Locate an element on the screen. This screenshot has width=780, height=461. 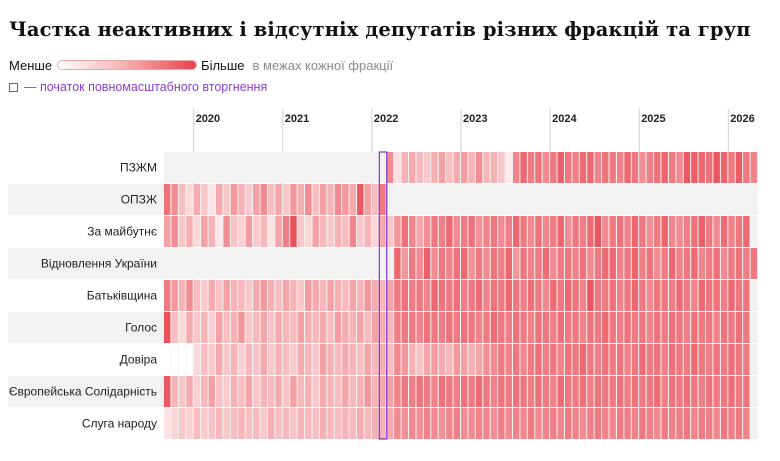
row-label: ПЗЖМ is located at coordinates (138, 168).